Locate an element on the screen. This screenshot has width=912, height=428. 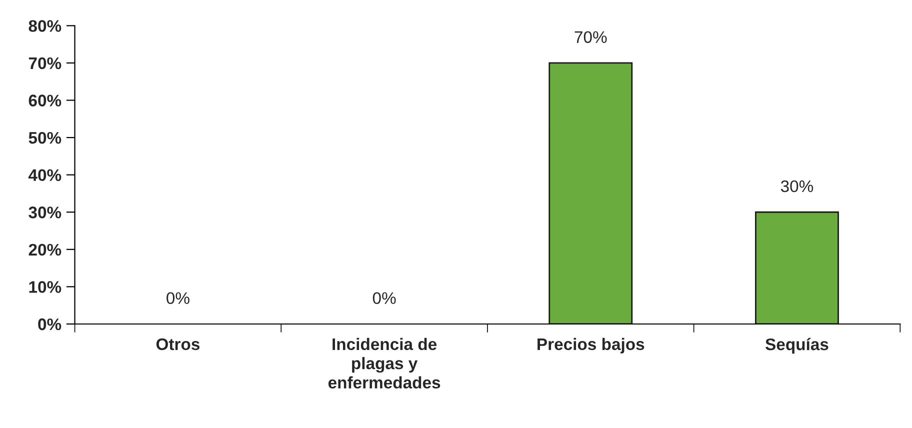
x-tick-label: Precios bajos is located at coordinates (591, 346).